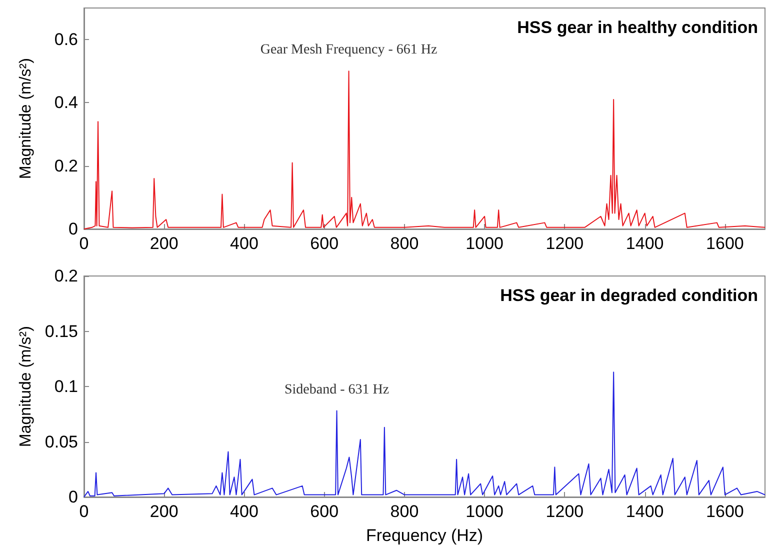 The height and width of the screenshot is (553, 769). I want to click on y-tick-label: 0.6, so click(66, 40).